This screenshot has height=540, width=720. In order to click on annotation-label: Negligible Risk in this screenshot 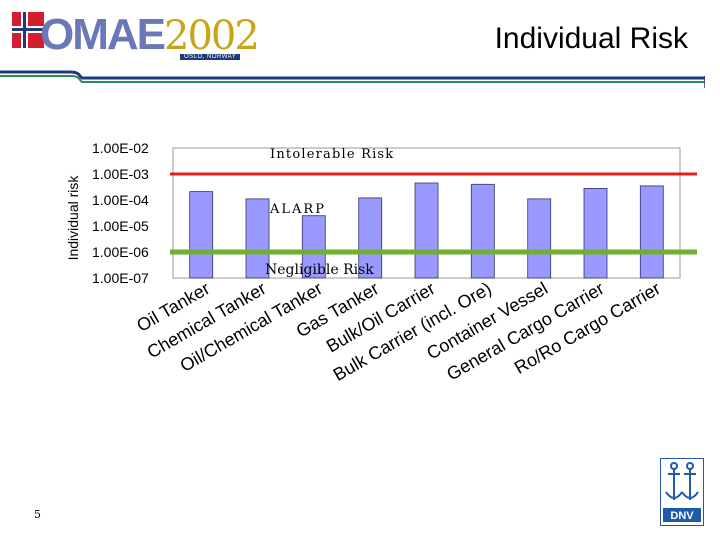, I will do `click(319, 270)`.